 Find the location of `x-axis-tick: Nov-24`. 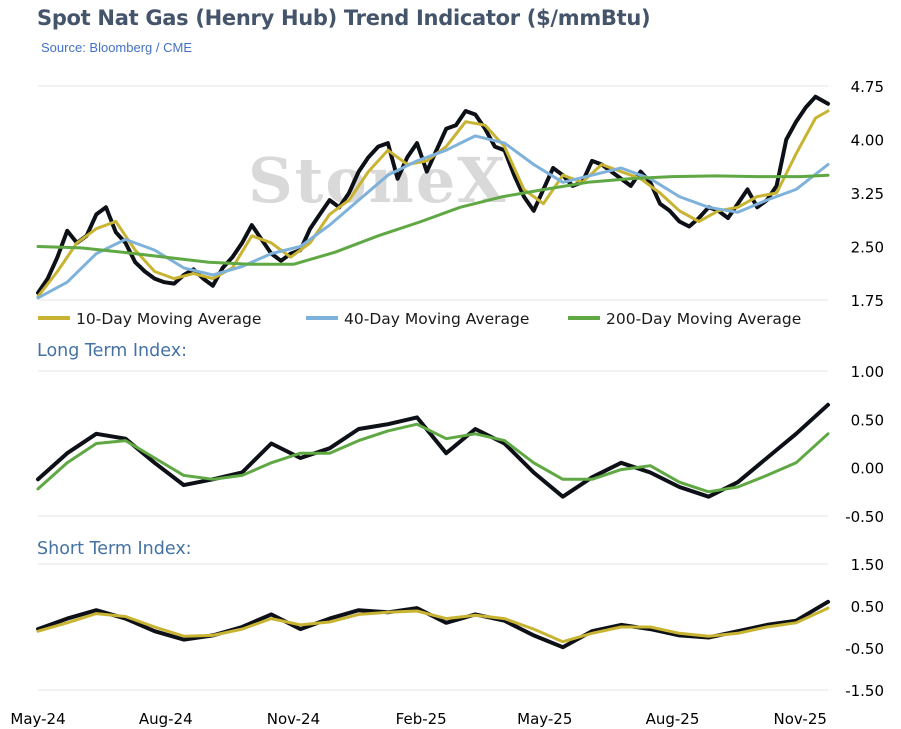

x-axis-tick: Nov-24 is located at coordinates (293, 719).